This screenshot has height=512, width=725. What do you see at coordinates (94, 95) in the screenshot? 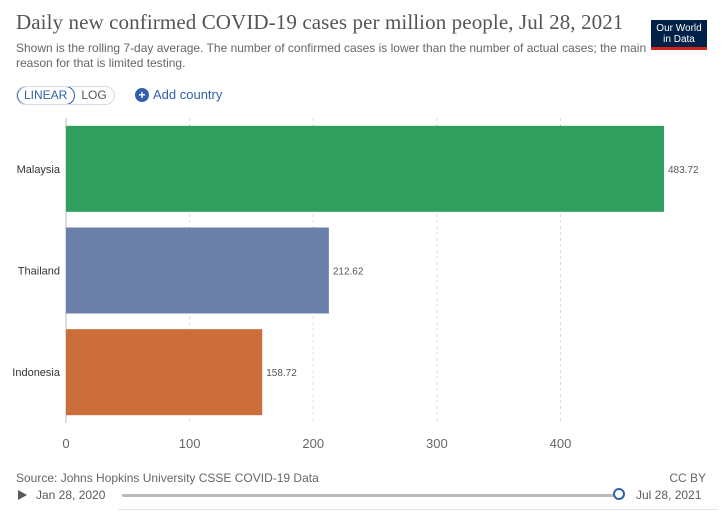
I see `log-scale-button: LOG` at bounding box center [94, 95].